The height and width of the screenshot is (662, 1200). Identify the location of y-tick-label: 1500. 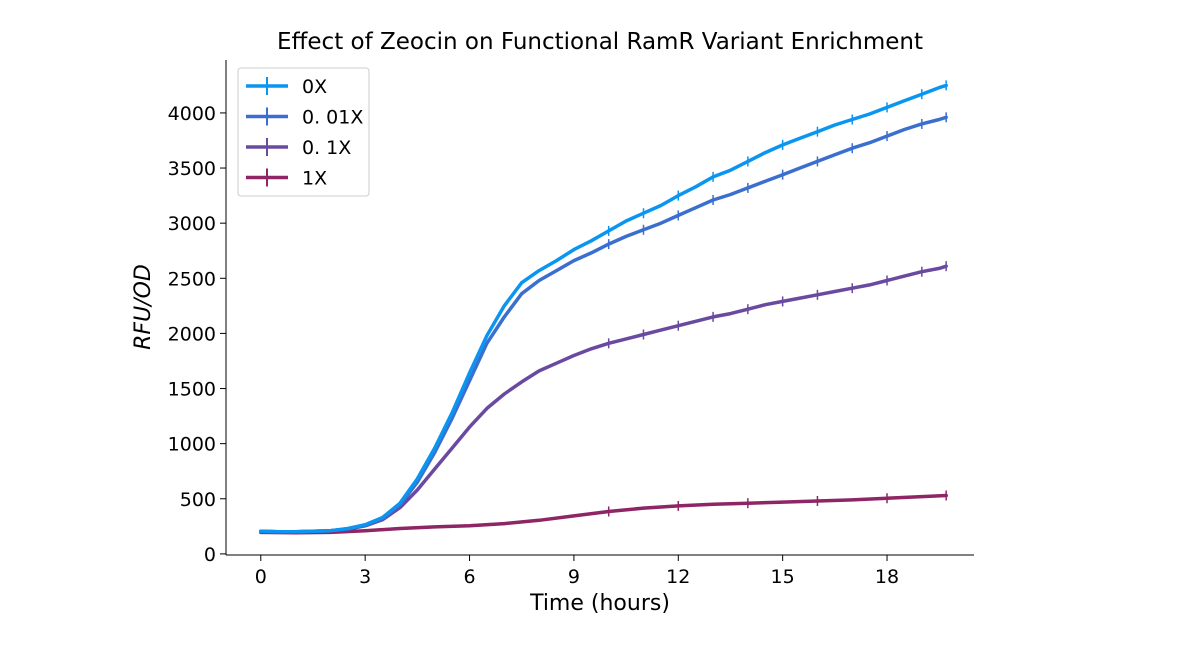
(192, 390).